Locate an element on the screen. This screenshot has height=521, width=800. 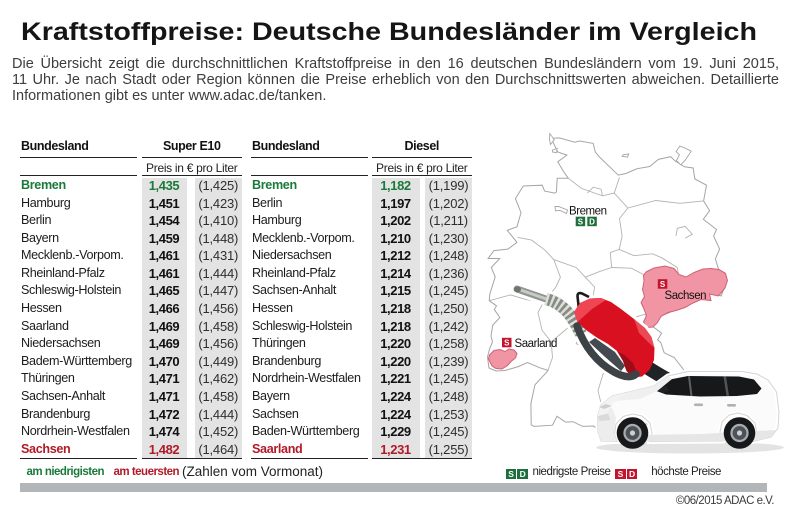
svg-text: D is located at coordinates (592, 221).